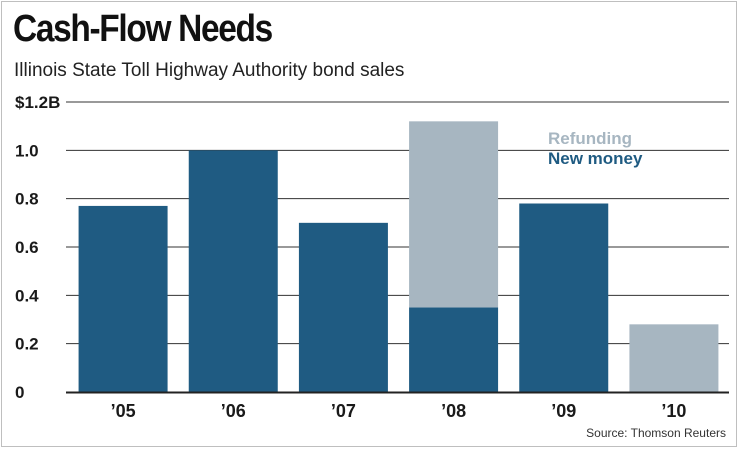  Describe the element at coordinates (27, 247) in the screenshot. I see `y-tick-label: 0.6` at that location.